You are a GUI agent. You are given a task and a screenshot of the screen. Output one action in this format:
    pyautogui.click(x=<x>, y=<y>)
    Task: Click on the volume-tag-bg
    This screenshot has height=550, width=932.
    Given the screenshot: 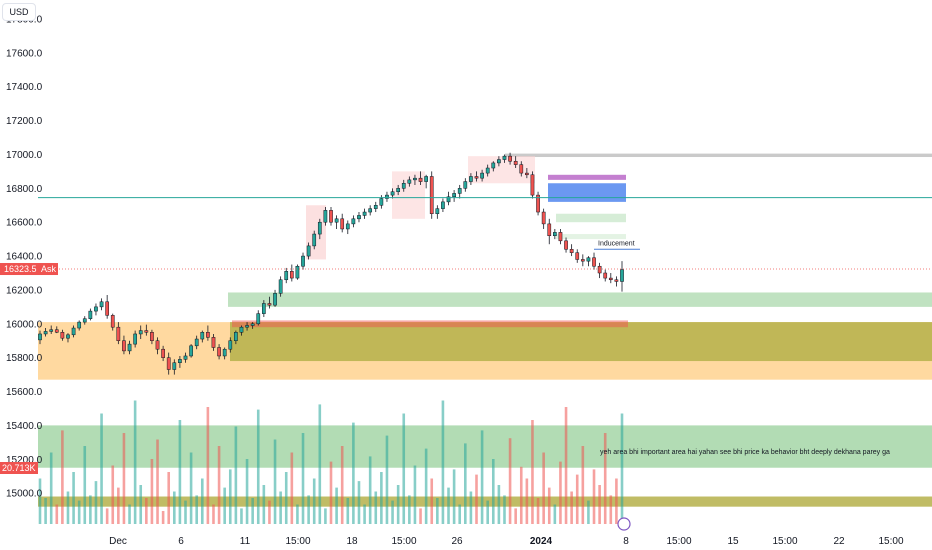 What is the action you would take?
    pyautogui.click(x=19, y=468)
    